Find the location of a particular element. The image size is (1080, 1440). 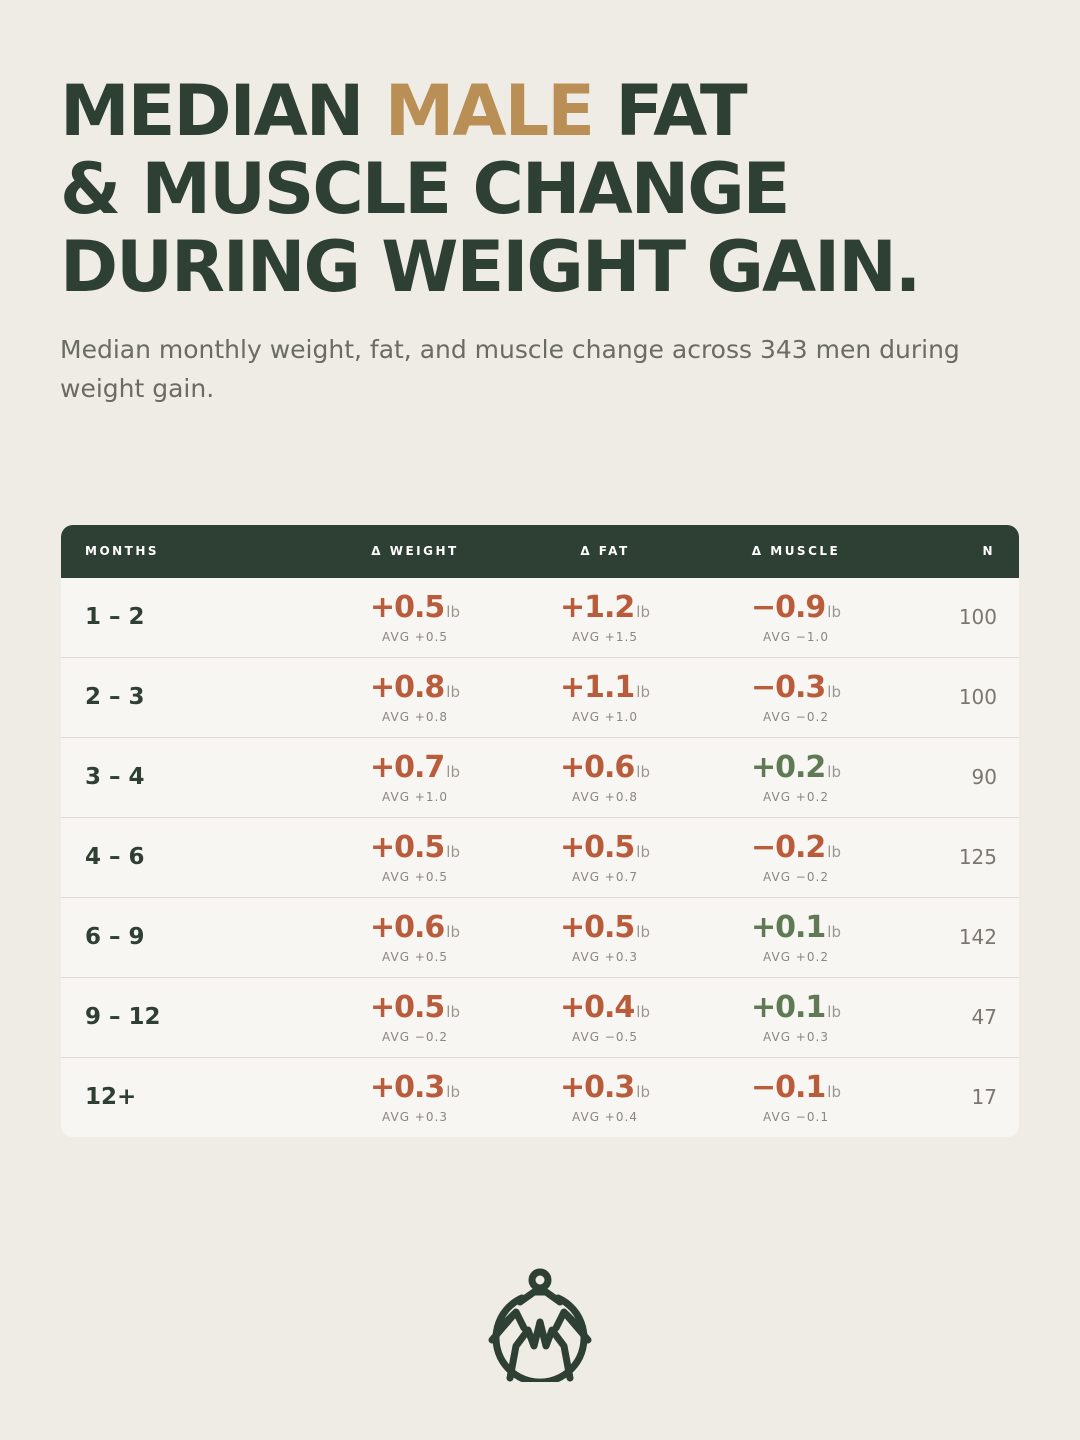

weight-avg: AVG −0.2 is located at coordinates (415, 1037).